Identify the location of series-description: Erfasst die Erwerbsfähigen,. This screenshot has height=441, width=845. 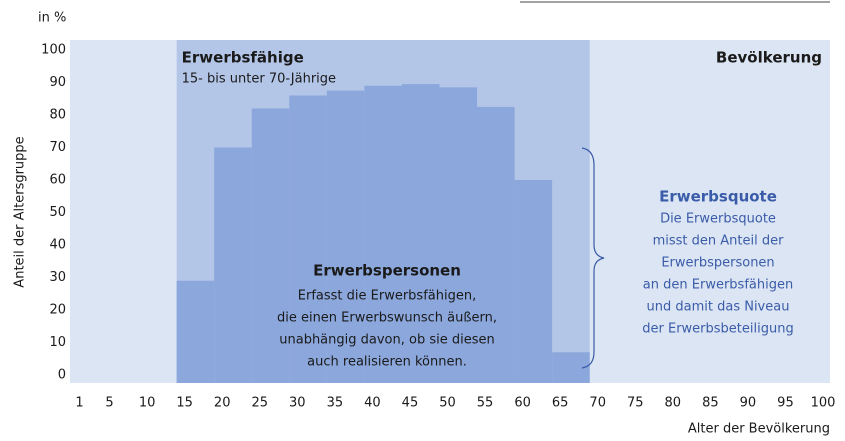
(387, 296).